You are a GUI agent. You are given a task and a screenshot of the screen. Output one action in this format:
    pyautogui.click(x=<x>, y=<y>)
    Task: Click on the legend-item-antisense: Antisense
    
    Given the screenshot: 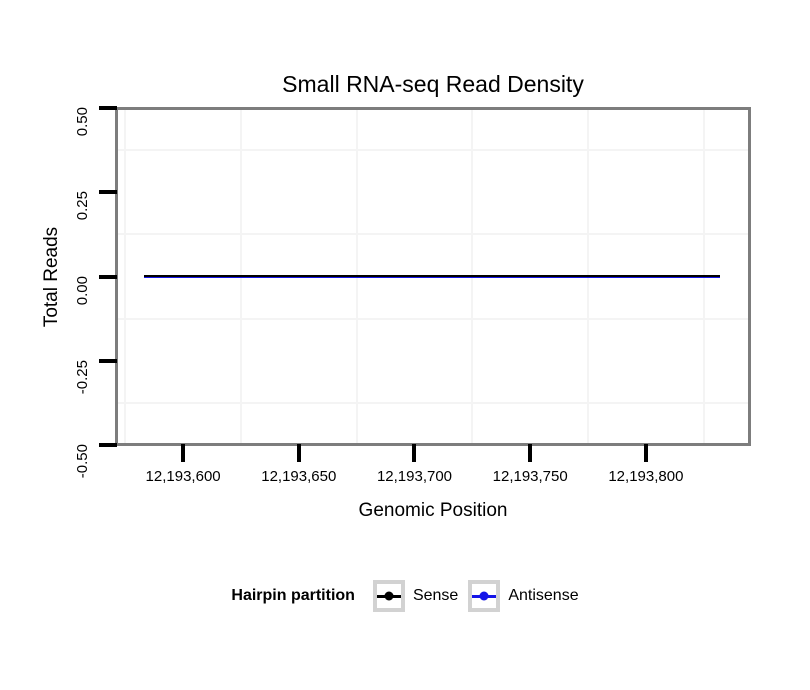 What is the action you would take?
    pyautogui.click(x=523, y=596)
    